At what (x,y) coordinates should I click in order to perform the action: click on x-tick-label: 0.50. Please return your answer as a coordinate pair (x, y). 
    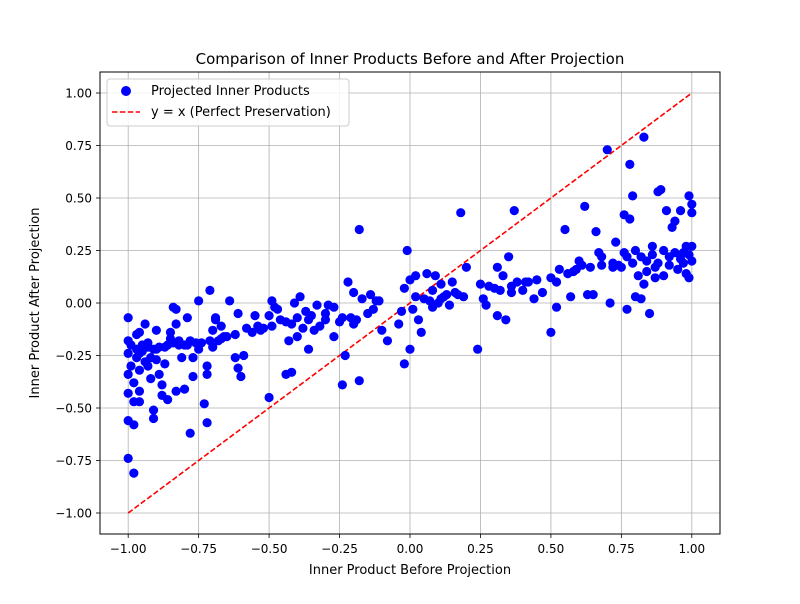
    Looking at the image, I should click on (551, 549).